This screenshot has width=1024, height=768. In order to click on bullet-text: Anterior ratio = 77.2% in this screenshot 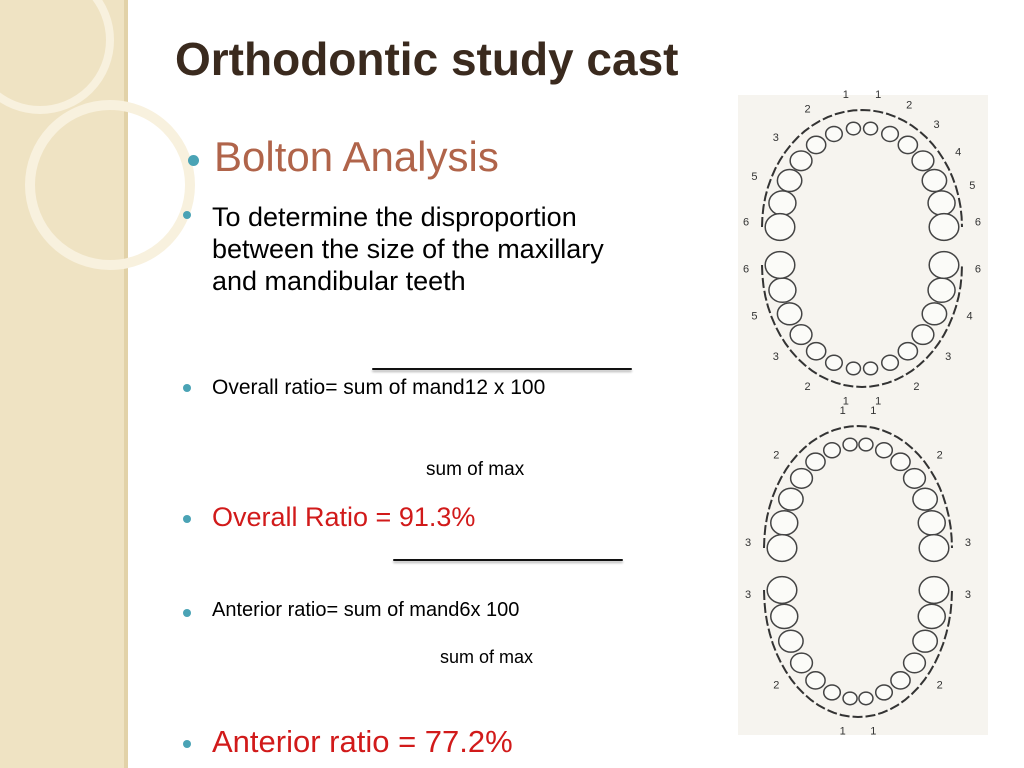, I will do `click(362, 741)`.